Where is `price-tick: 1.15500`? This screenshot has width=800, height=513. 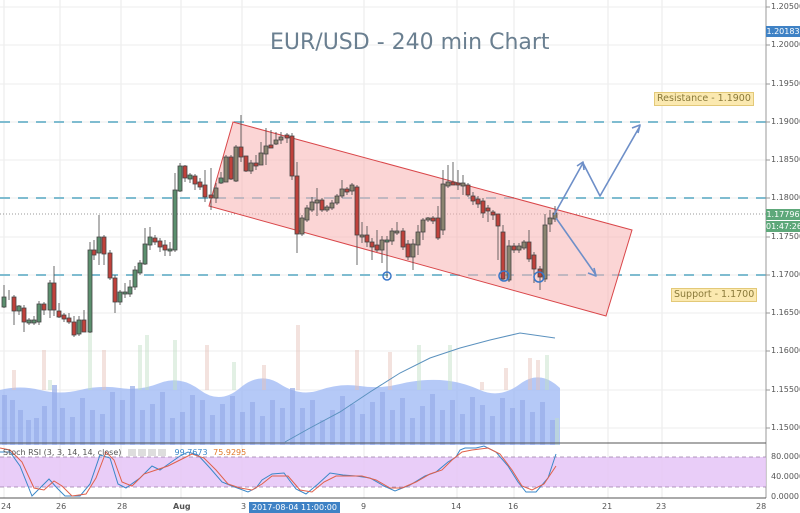 price-tick: 1.15500 is located at coordinates (785, 389).